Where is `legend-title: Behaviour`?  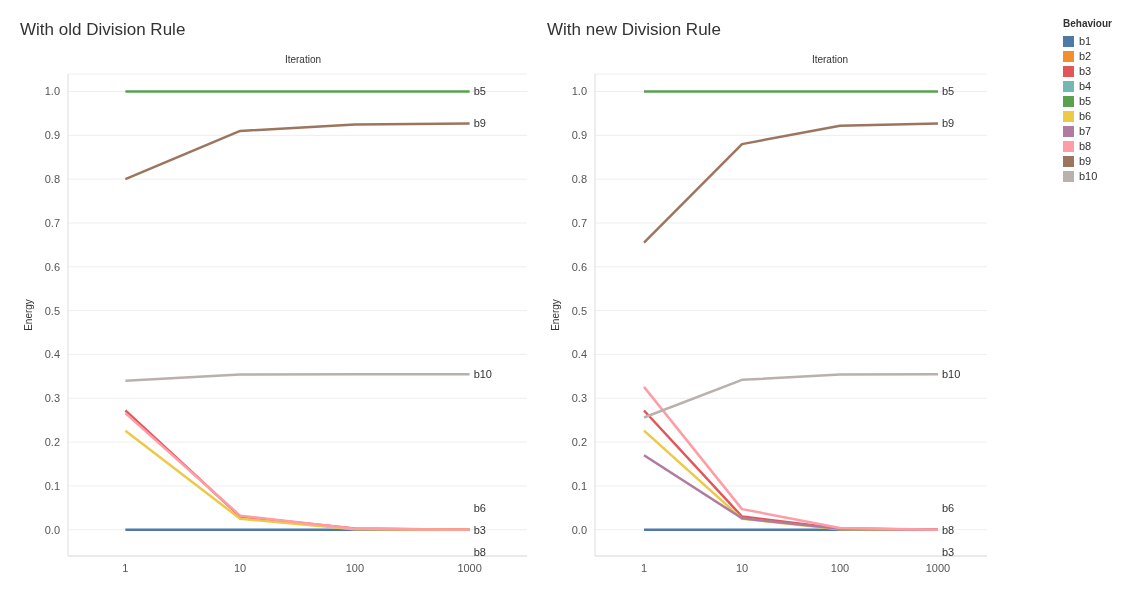
legend-title: Behaviour is located at coordinates (1088, 23).